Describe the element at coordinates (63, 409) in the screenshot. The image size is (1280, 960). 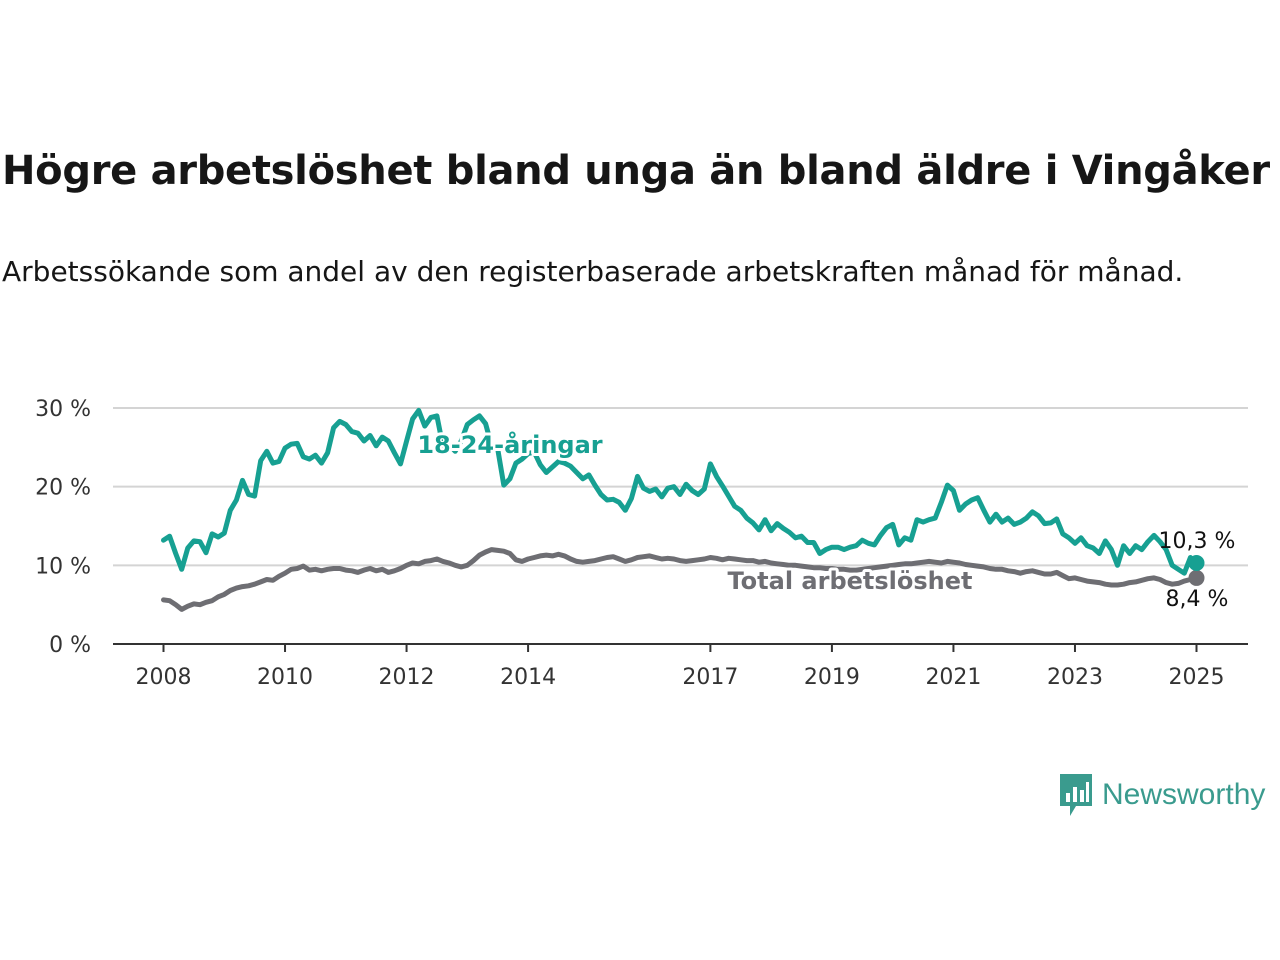
I see `y-tick-label: 30 %` at that location.